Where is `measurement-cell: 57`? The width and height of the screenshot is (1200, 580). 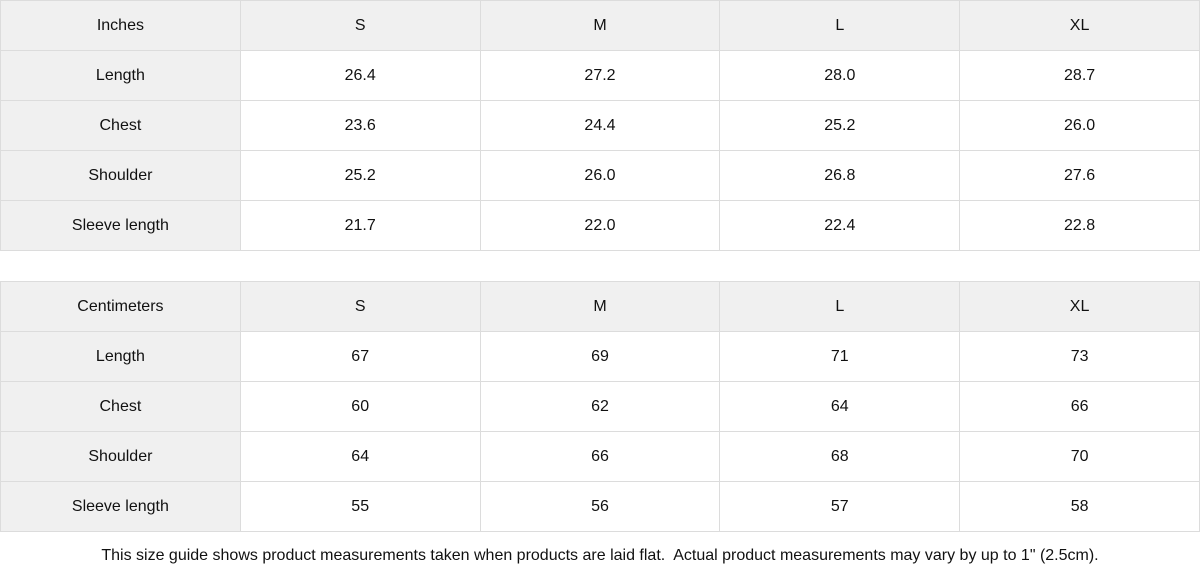 measurement-cell: 57 is located at coordinates (840, 506).